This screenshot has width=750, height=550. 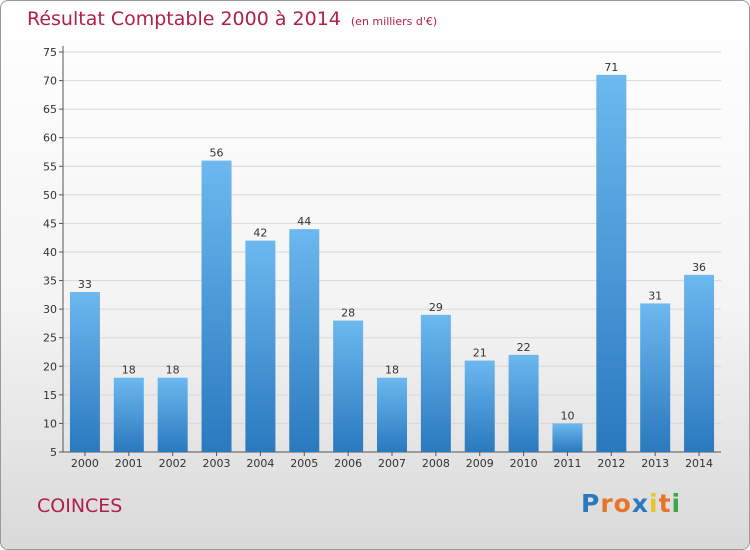 What do you see at coordinates (50, 366) in the screenshot?
I see `y-tick-label: 20` at bounding box center [50, 366].